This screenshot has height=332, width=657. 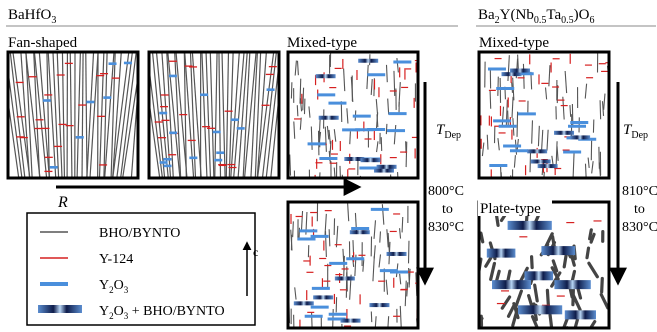 I want to click on c-axis-label: c, so click(x=255, y=252).